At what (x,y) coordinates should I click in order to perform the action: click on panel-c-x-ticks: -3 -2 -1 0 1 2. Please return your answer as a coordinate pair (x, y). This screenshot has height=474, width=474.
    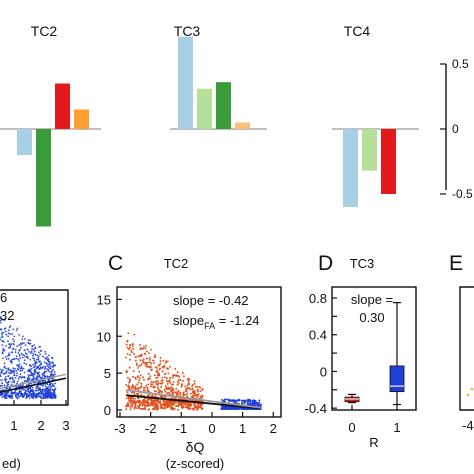
    Looking at the image, I should click on (195, 424).